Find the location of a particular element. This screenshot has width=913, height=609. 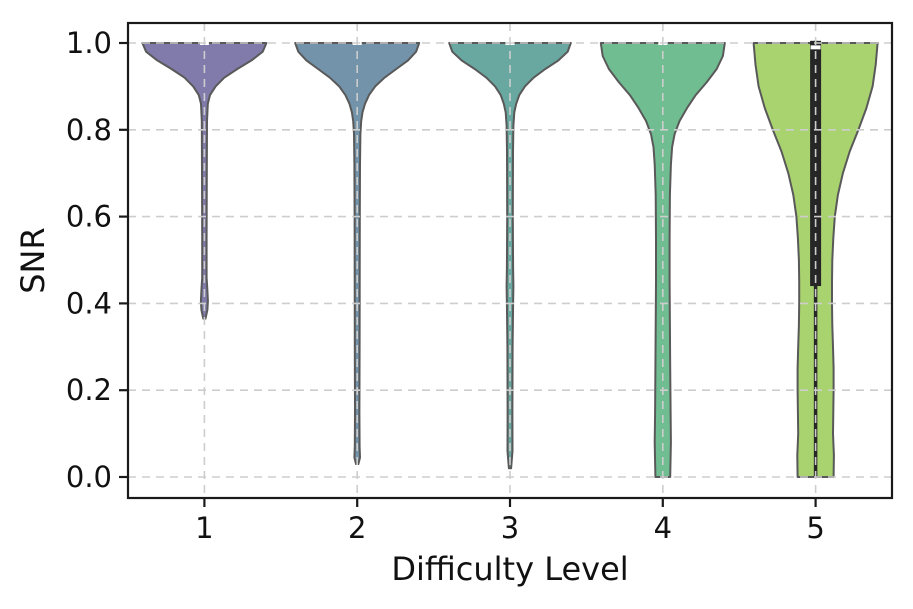

x-tick-label-4: 4 is located at coordinates (663, 528).